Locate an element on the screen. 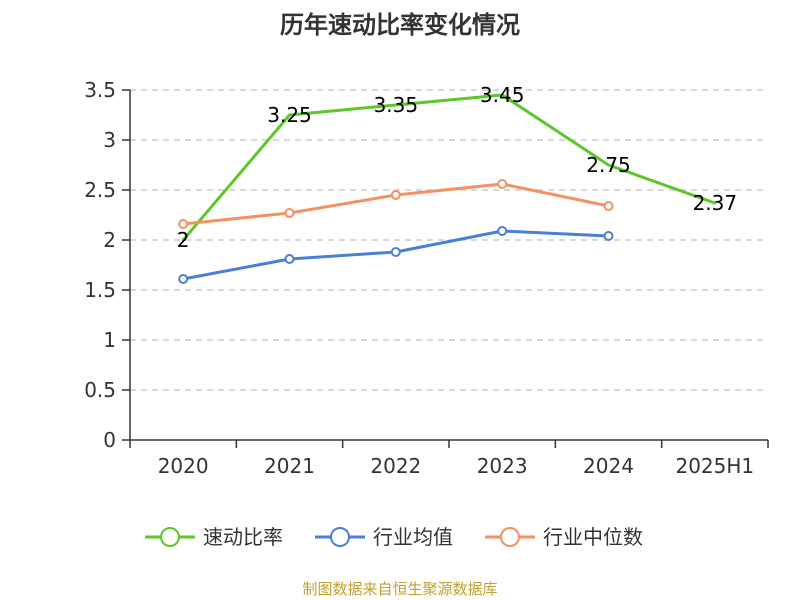  y-tick-label: 3 is located at coordinates (109, 140).